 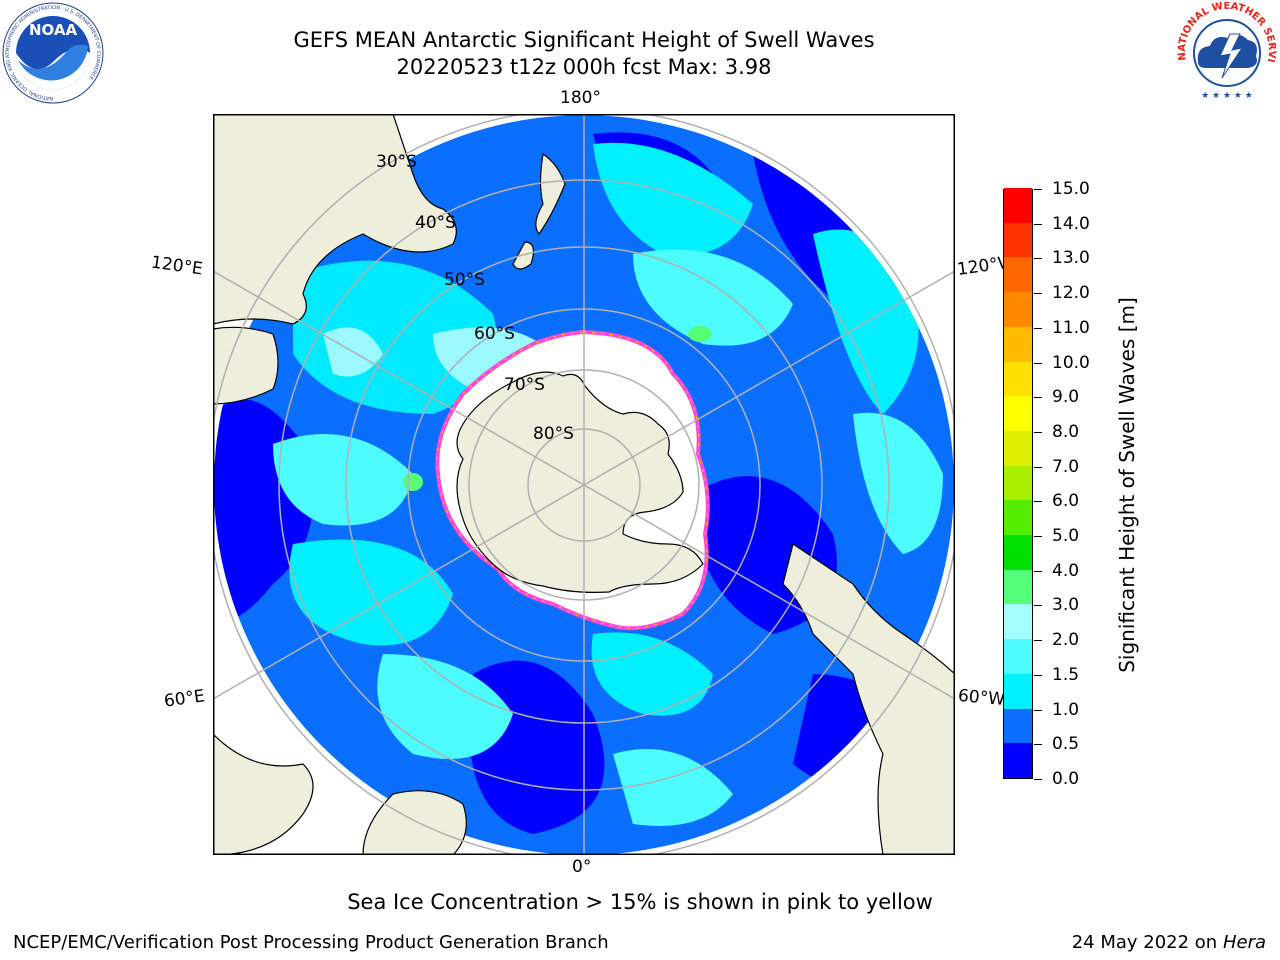 What do you see at coordinates (1071, 189) in the screenshot?
I see `colorbar-tick-label: 15.0` at bounding box center [1071, 189].